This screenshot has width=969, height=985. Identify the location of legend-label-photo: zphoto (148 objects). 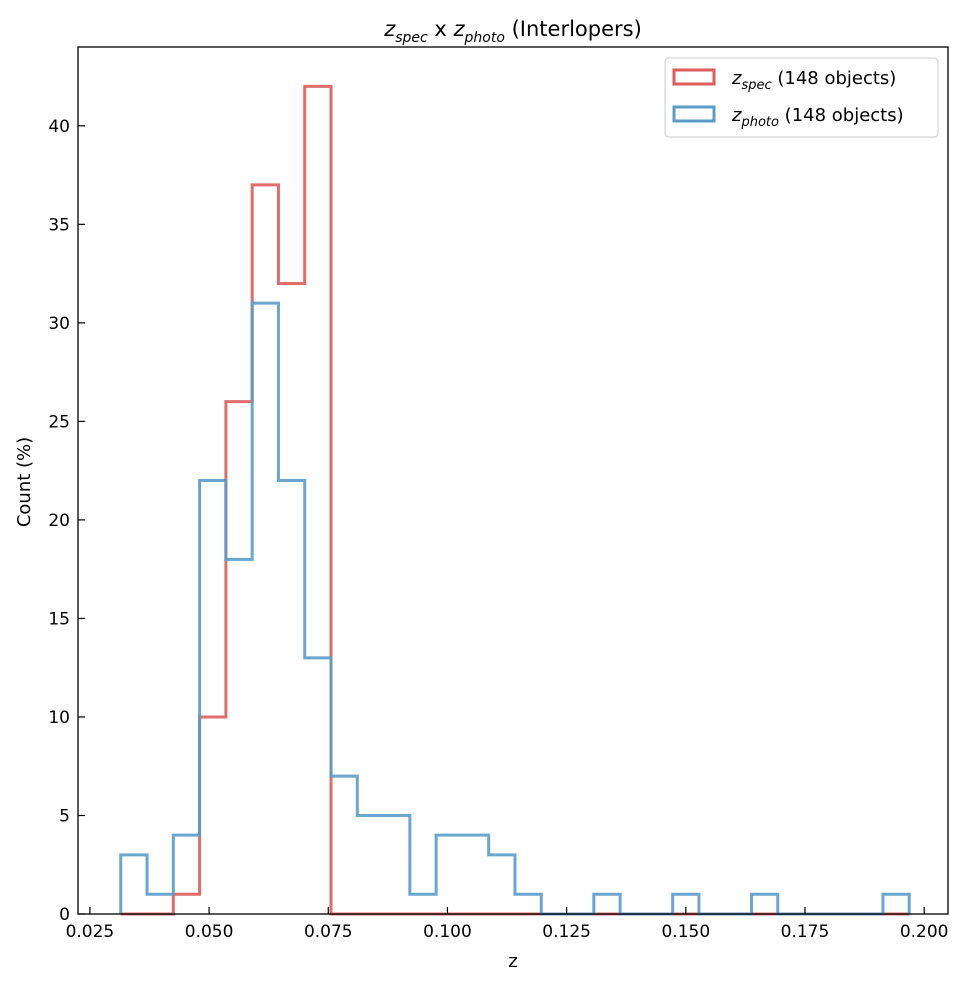
(817, 117).